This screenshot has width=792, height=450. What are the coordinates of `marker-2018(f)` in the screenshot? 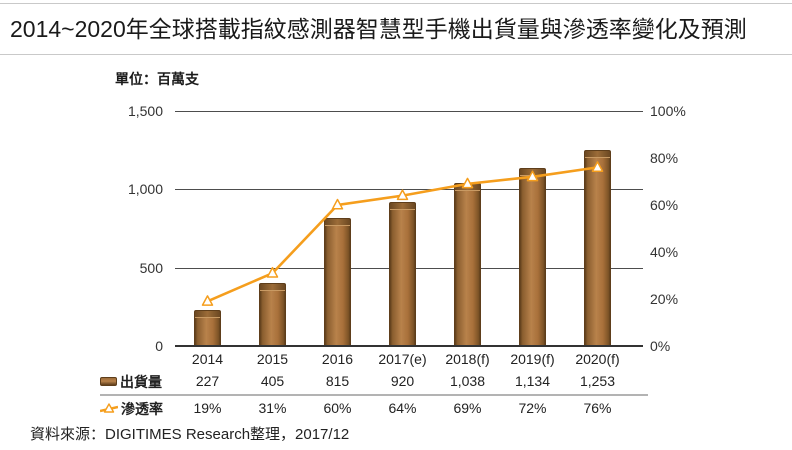 It's located at (467, 183).